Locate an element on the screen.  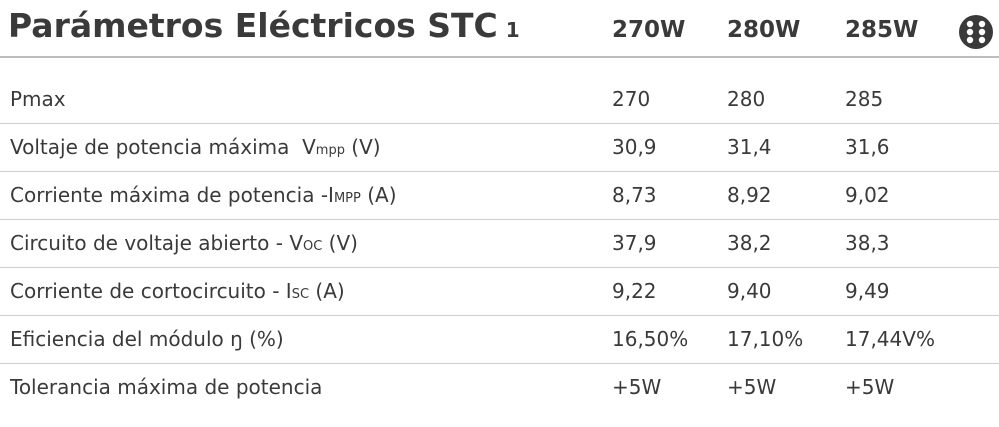
value-cell: 270 is located at coordinates (631, 99).